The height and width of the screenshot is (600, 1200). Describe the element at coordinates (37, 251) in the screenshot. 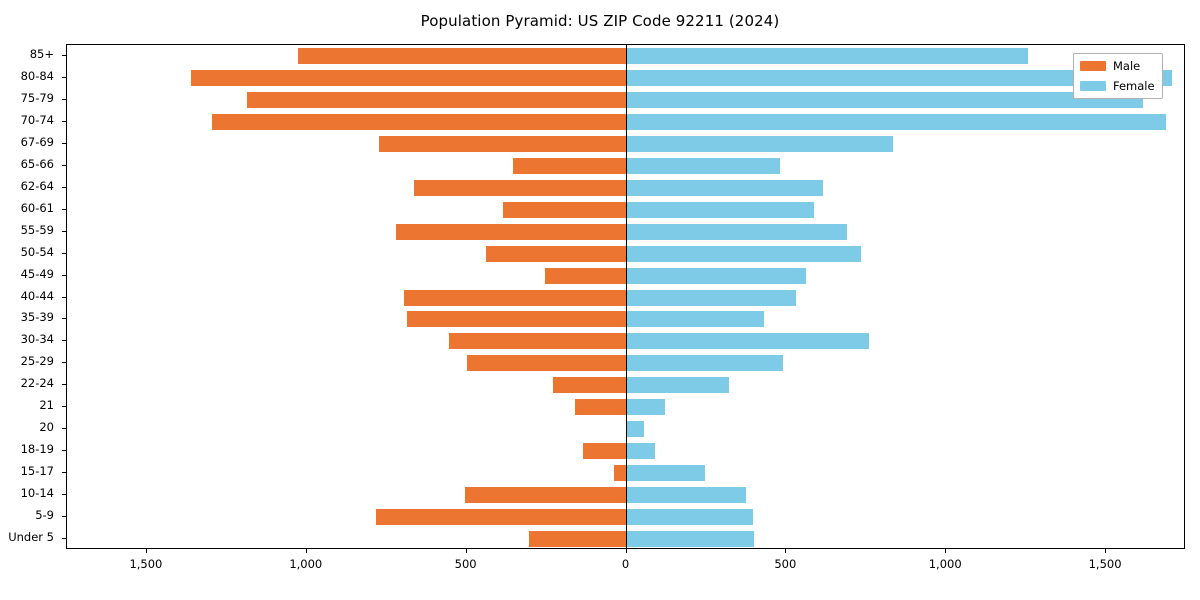

I see `y-axis-tick-label: 50-54` at that location.